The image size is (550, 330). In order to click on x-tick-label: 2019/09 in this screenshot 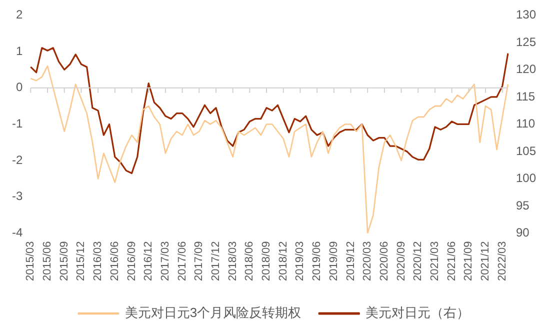, I will do `click(334, 261)`.